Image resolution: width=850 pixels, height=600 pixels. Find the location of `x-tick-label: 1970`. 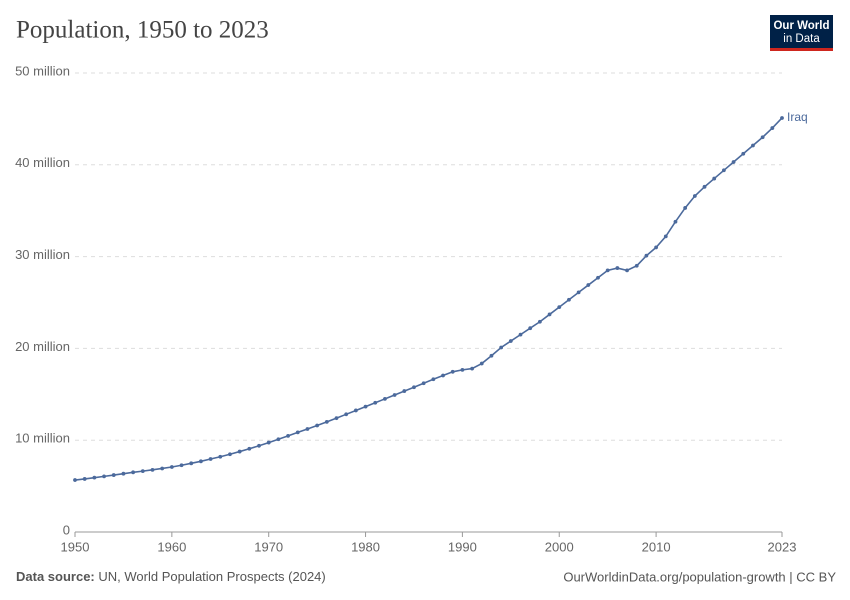

x-tick-label: 1970 is located at coordinates (268, 546).